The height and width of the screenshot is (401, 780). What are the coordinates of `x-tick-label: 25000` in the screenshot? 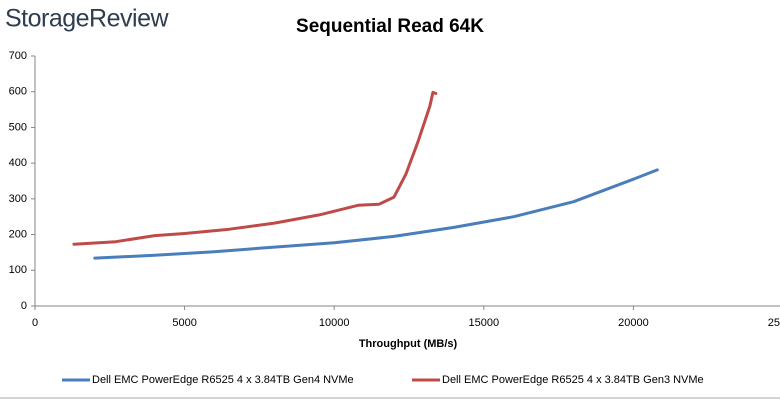 It's located at (774, 323).